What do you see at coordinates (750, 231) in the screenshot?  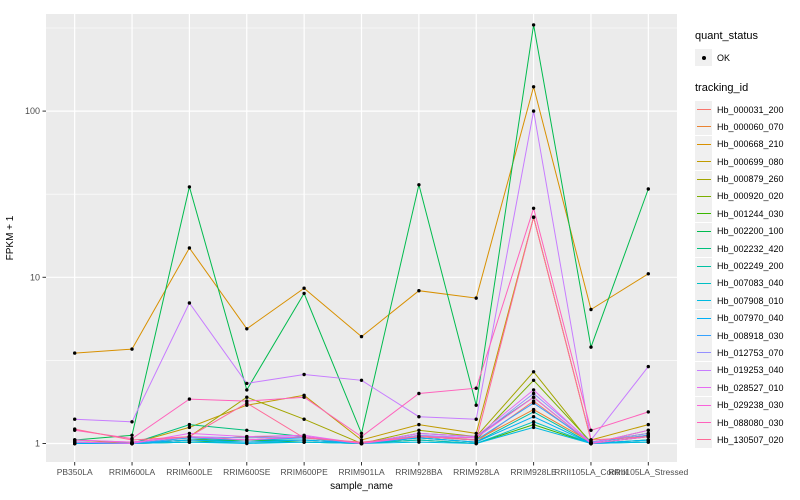 I see `legend-item-label: Hb_002200_100` at bounding box center [750, 231].